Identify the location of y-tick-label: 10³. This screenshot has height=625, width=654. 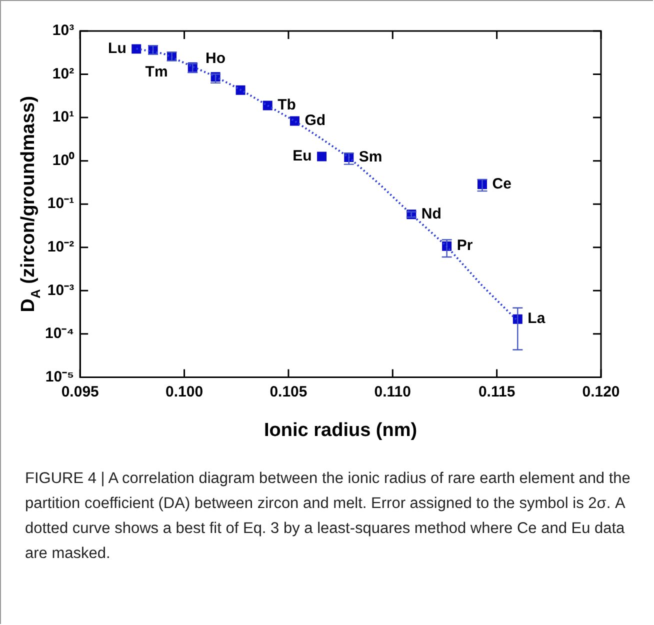
(63, 31).